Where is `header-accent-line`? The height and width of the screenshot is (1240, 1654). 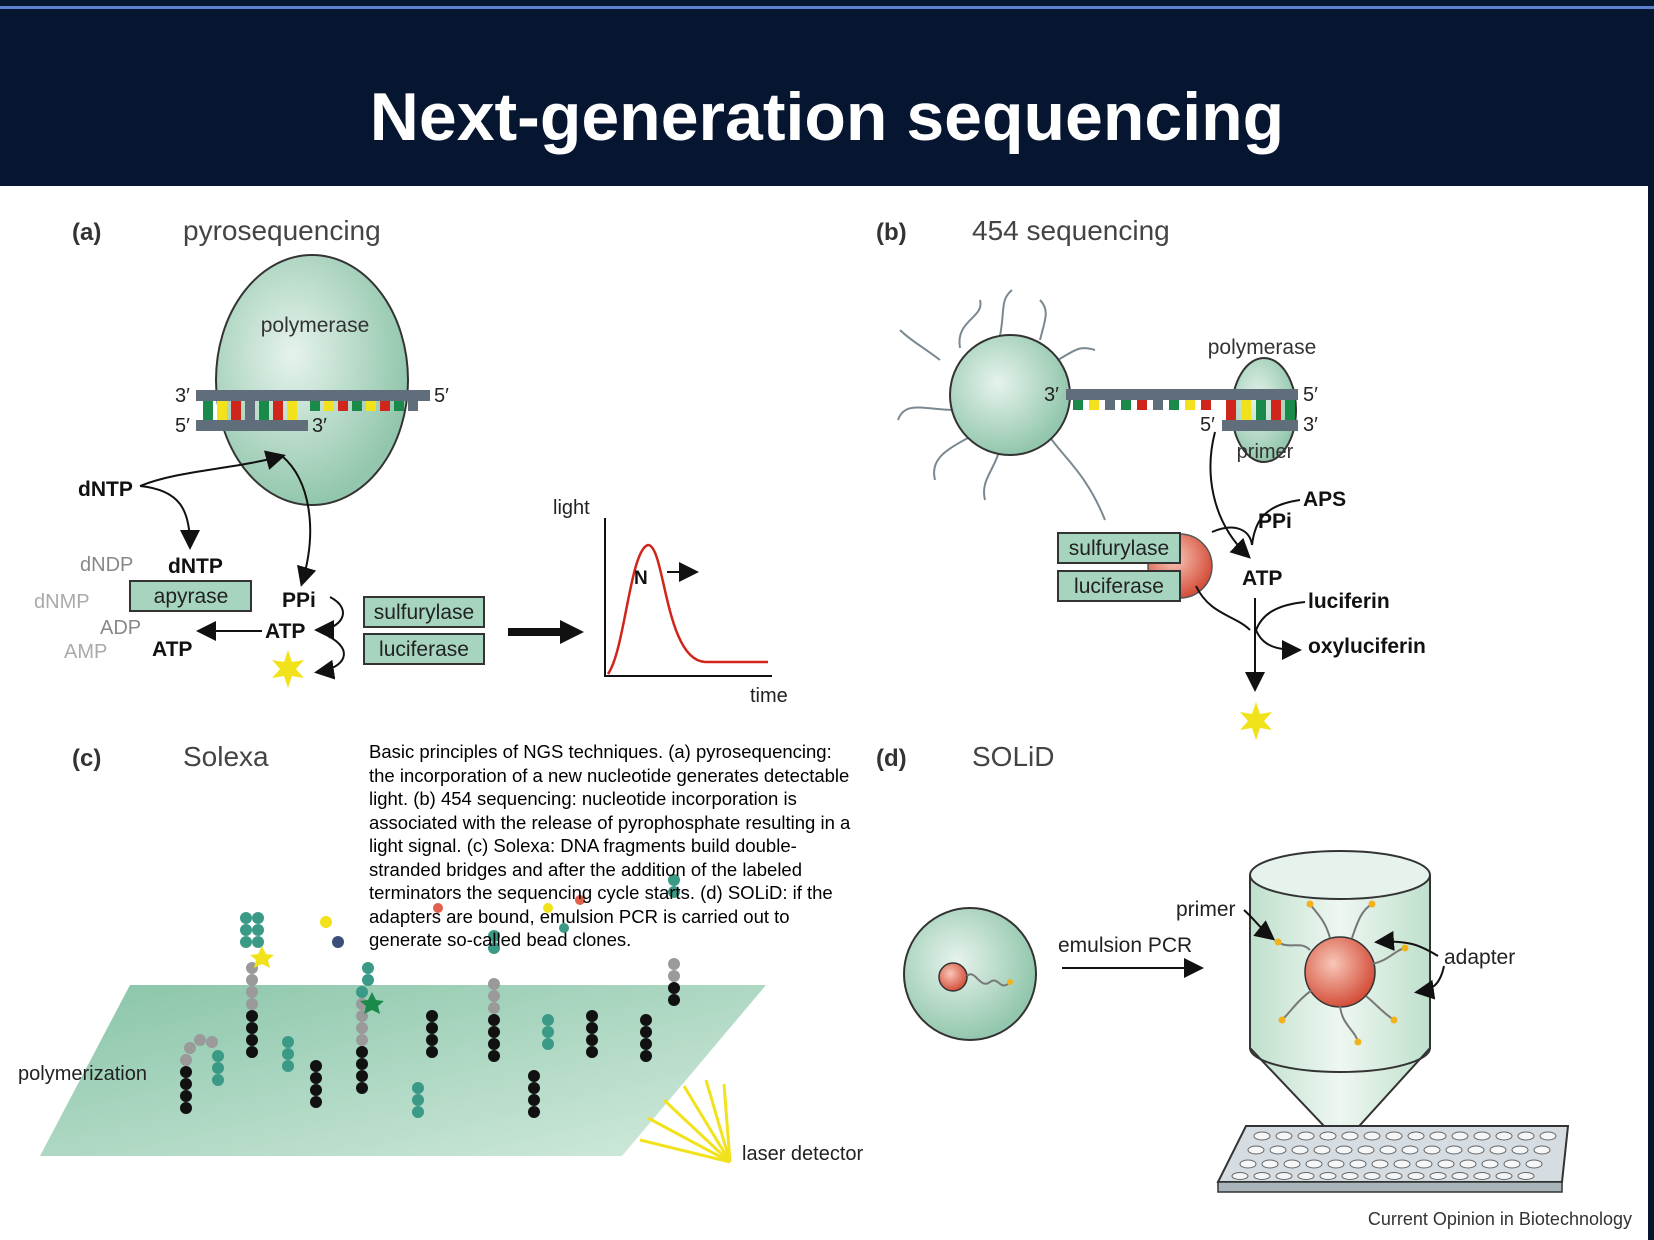
header-accent-line is located at coordinates (827, 7).